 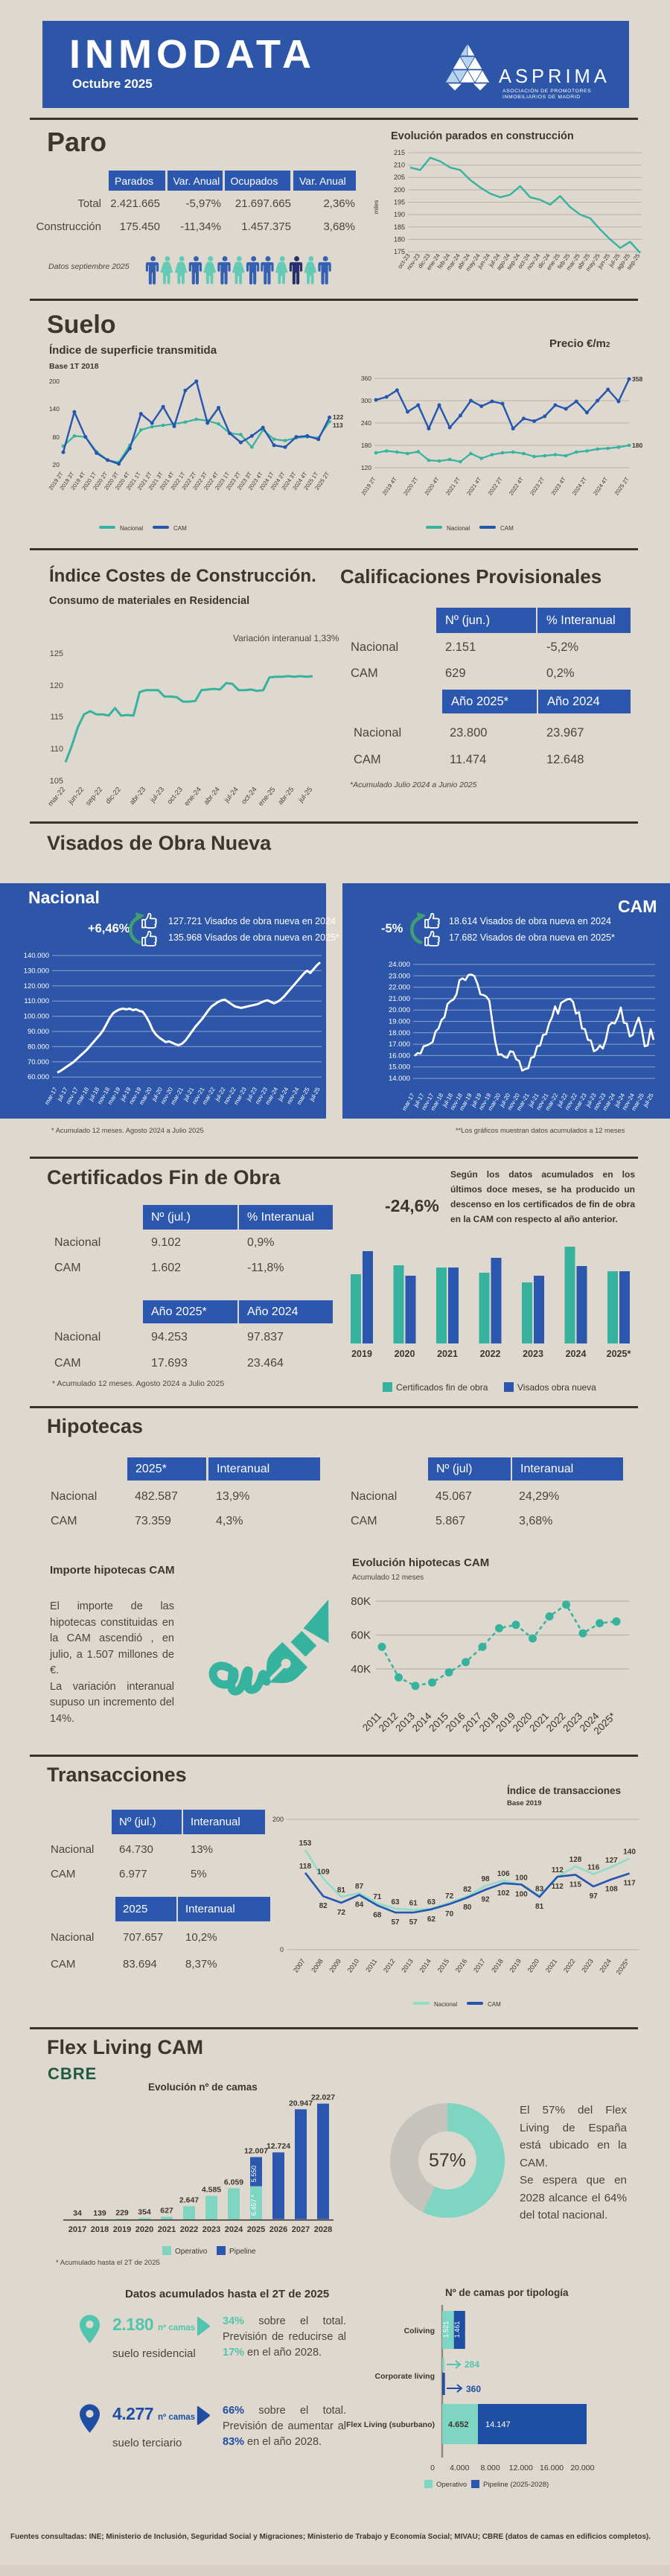 I want to click on svg-text: 627, so click(x=167, y=2211).